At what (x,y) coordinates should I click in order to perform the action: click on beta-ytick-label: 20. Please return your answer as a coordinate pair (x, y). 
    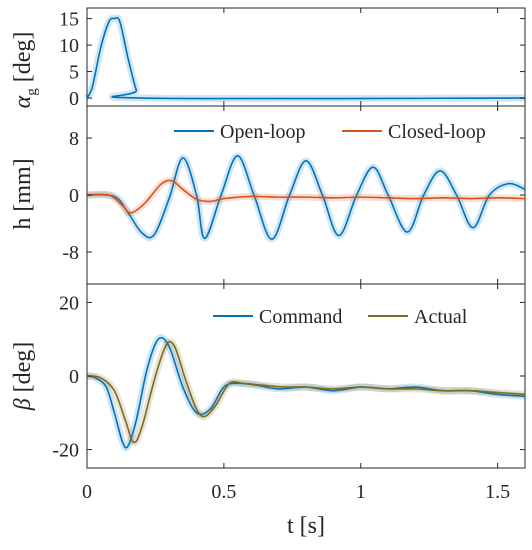
    Looking at the image, I should click on (69, 303).